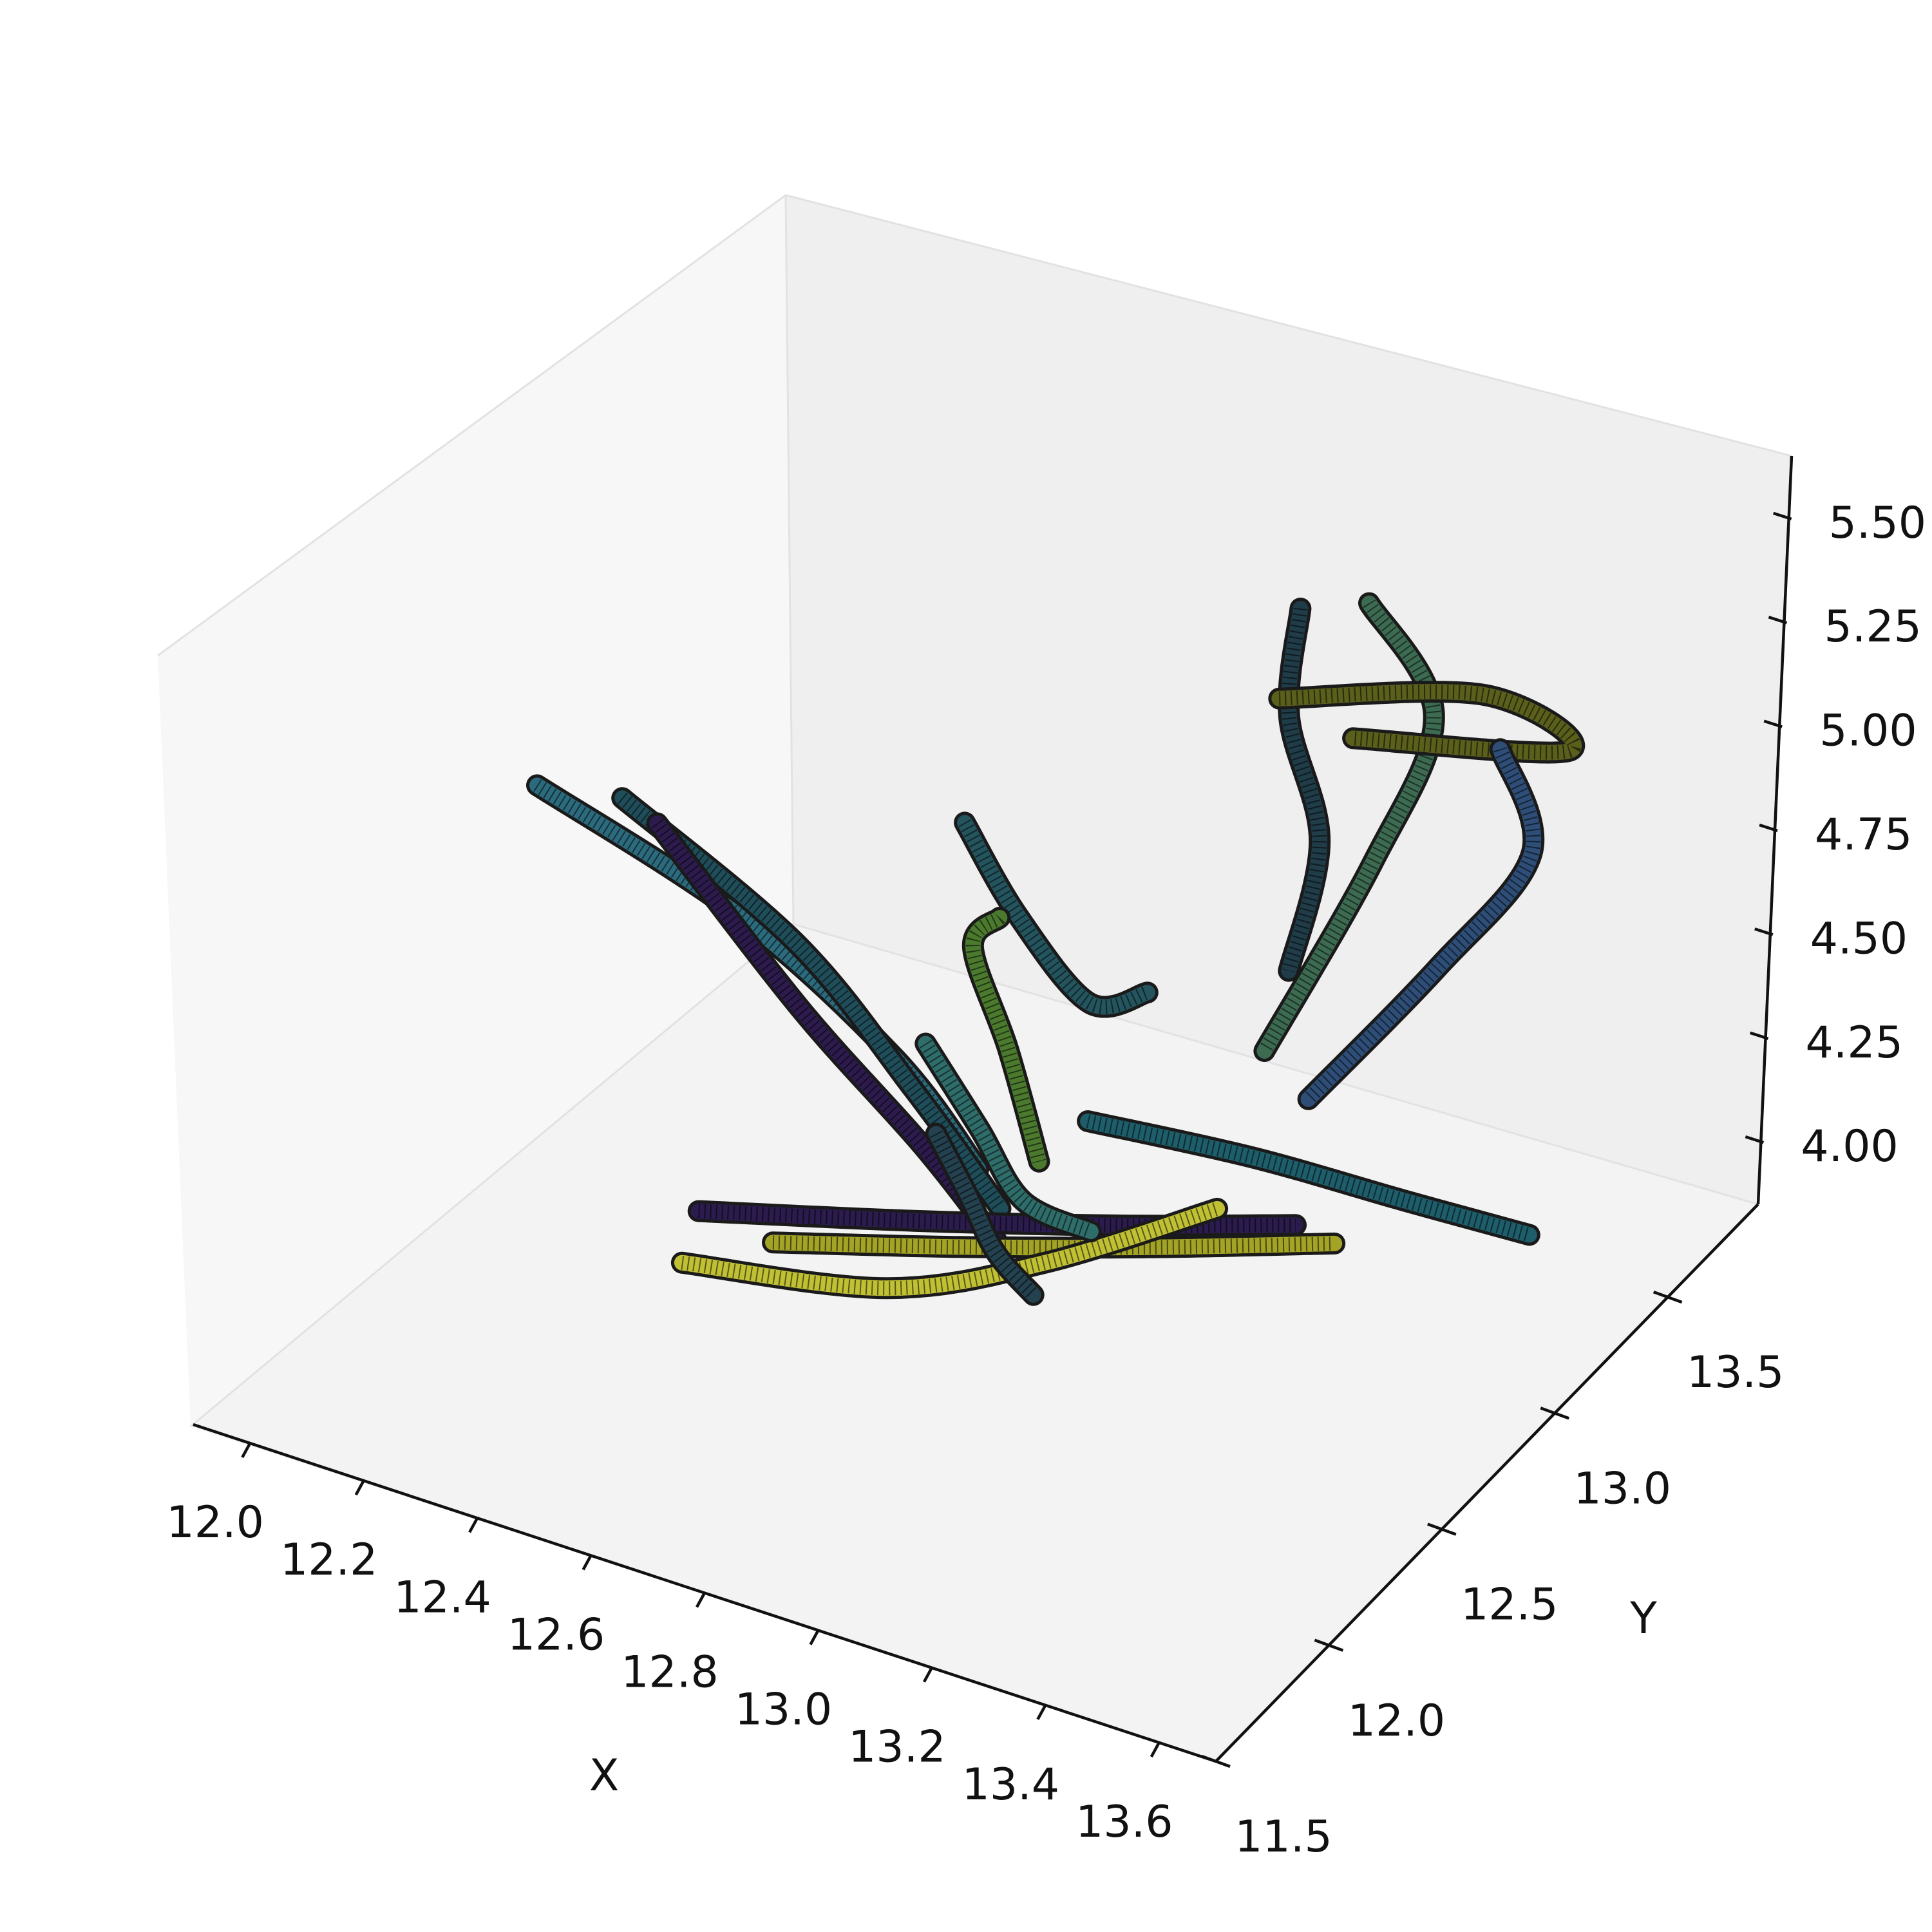  What do you see at coordinates (1284, 1837) in the screenshot?
I see `y-tick-label: 11.5` at bounding box center [1284, 1837].